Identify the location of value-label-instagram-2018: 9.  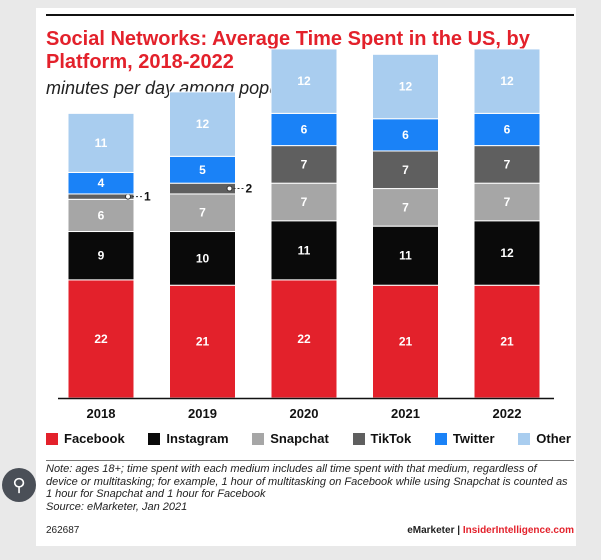
(101, 256).